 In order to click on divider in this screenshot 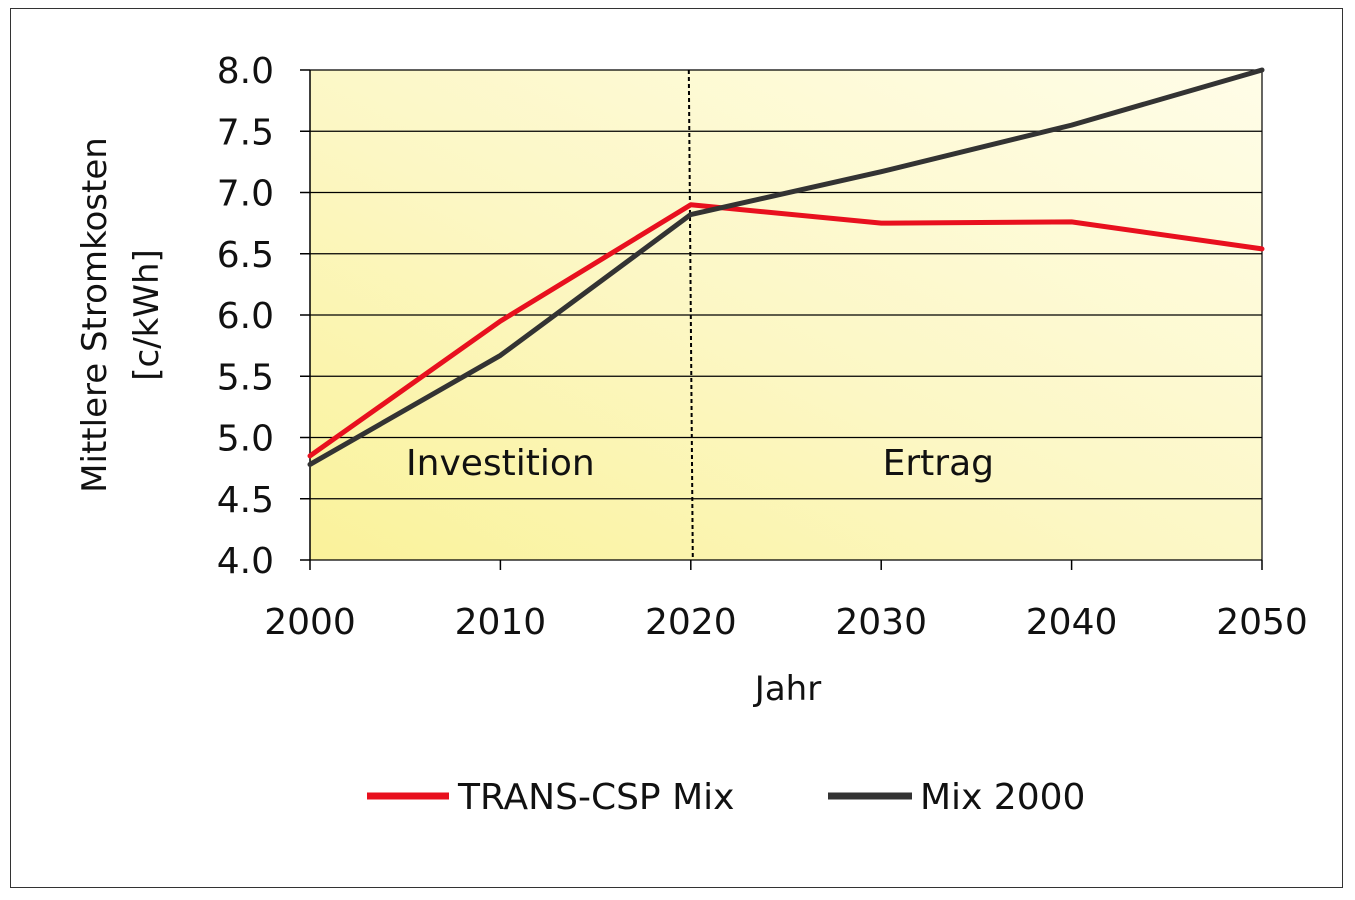, I will do `click(690, 315)`.